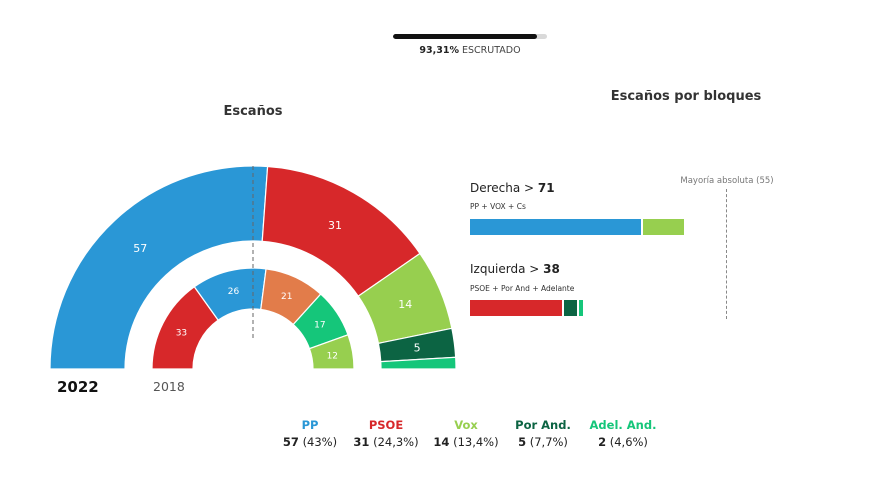 This screenshot has height=495, width=880. I want to click on legend-party-value: 2 (4,6%), so click(623, 442).